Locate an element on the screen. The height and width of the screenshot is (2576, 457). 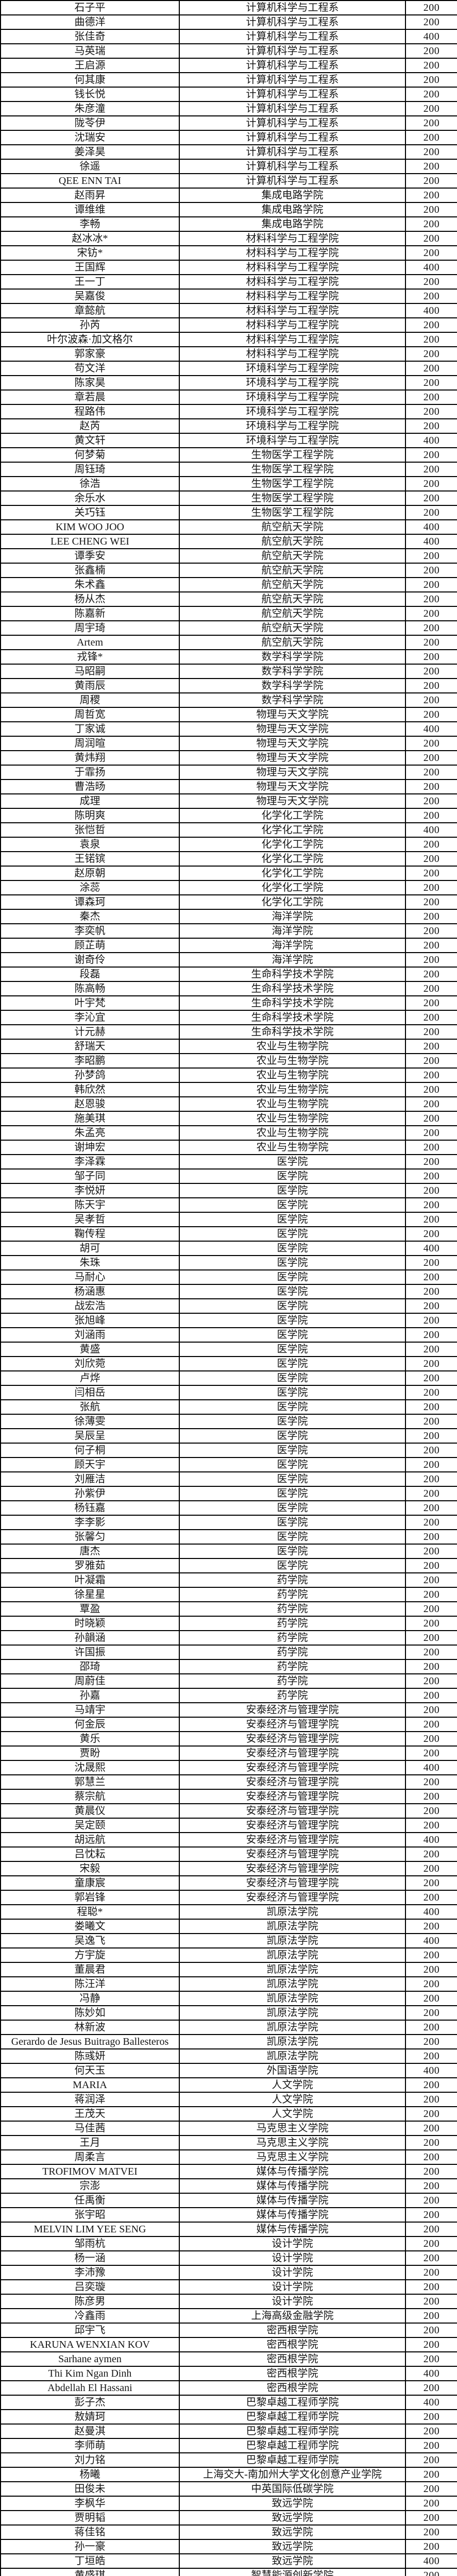
student-name-cell: 黄文轩 is located at coordinates (90, 440).